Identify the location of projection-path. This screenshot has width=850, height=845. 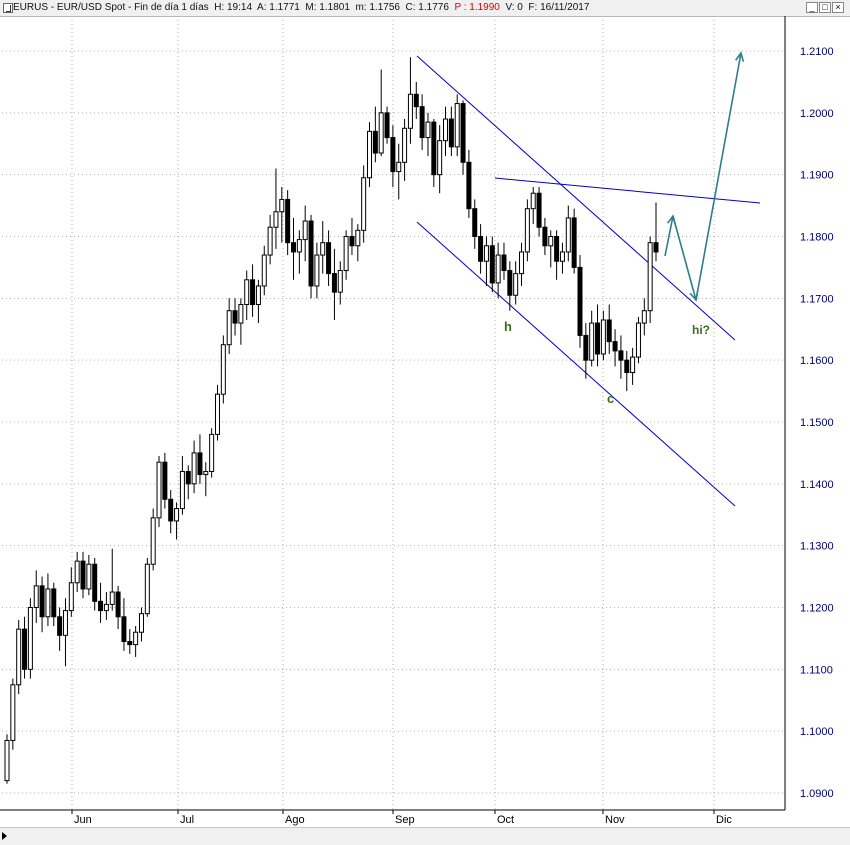
(703, 176).